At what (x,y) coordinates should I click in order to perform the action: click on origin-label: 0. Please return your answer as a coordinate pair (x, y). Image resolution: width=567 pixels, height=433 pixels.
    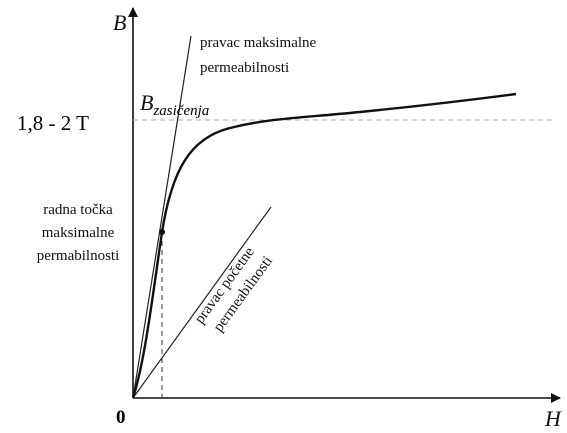
    Looking at the image, I should click on (121, 417).